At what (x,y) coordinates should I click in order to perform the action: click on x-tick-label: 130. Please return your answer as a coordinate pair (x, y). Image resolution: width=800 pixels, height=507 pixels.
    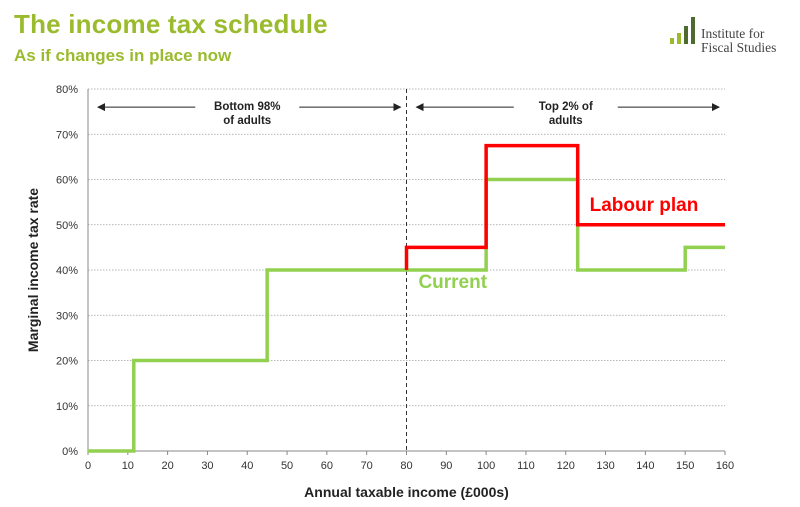
    Looking at the image, I should click on (605, 466).